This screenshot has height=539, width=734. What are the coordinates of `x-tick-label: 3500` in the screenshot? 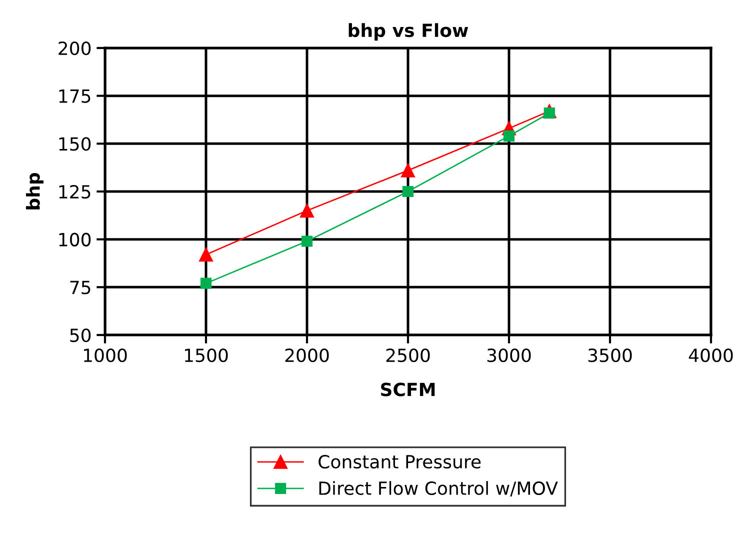 It's located at (610, 355).